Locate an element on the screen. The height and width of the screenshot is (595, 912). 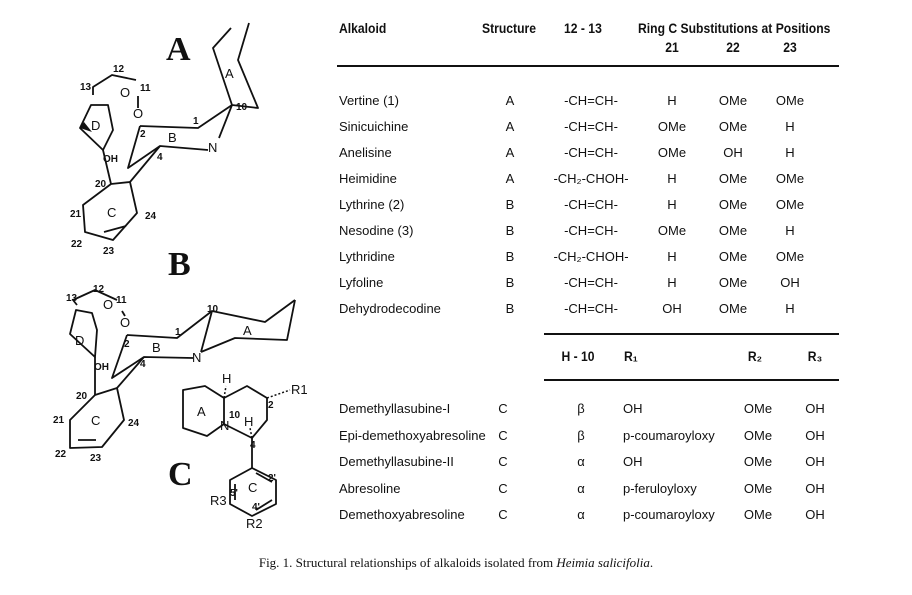
atom-label: 20 is located at coordinates (82, 396).